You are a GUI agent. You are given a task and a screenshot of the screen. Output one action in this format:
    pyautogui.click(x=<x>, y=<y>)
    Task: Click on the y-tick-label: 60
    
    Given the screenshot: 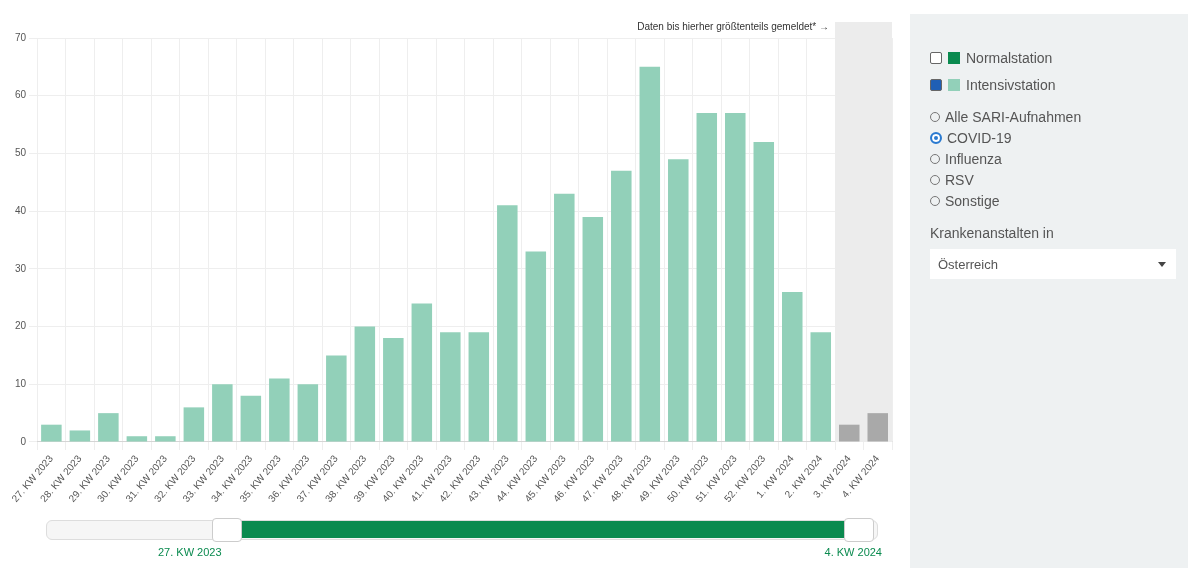 What is the action you would take?
    pyautogui.click(x=21, y=95)
    